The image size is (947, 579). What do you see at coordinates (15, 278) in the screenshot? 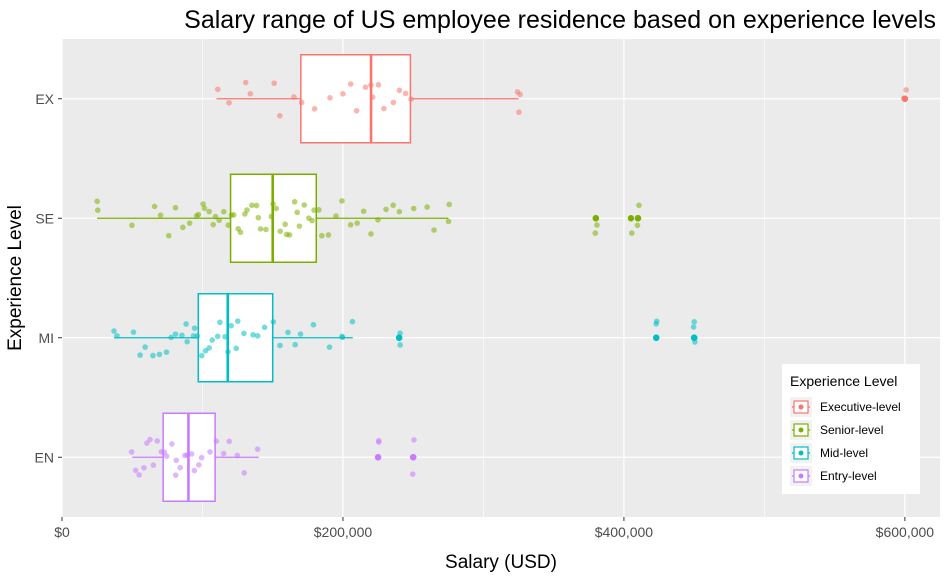
I see `y-axis-title: Experience Level` at bounding box center [15, 278].